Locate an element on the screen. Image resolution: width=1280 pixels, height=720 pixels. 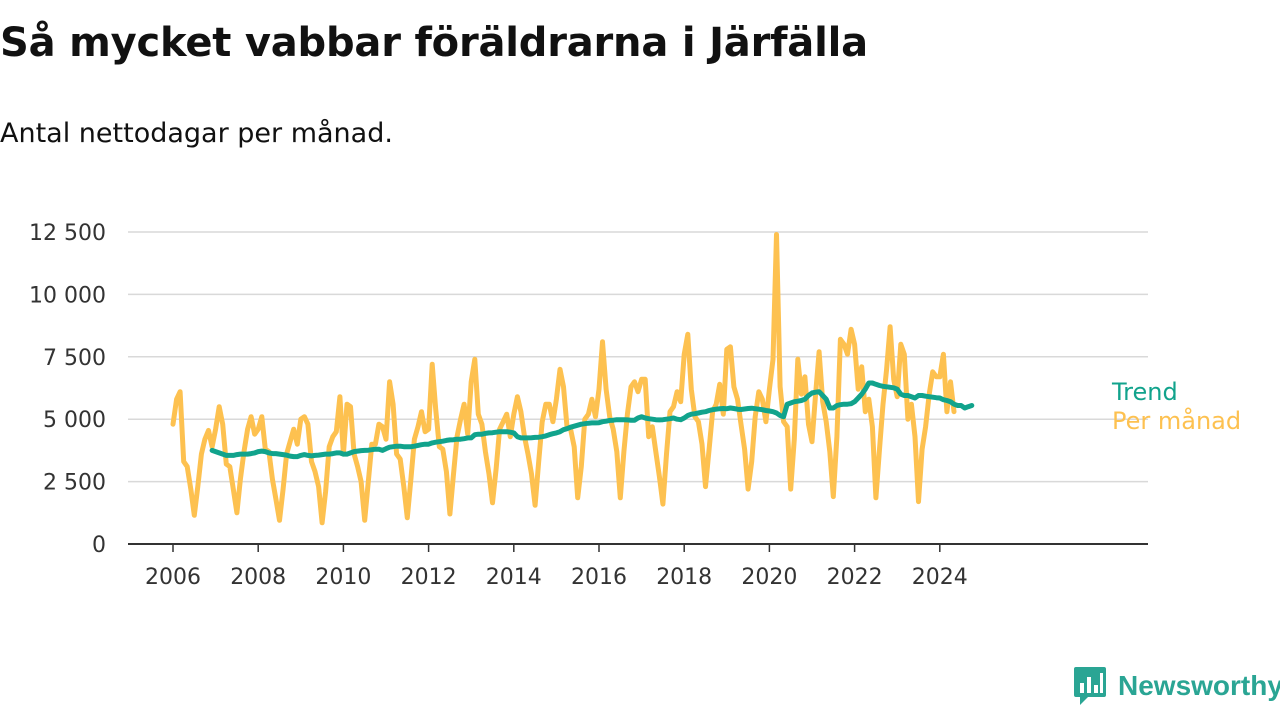
x-tick-label: 2022 is located at coordinates (855, 577).